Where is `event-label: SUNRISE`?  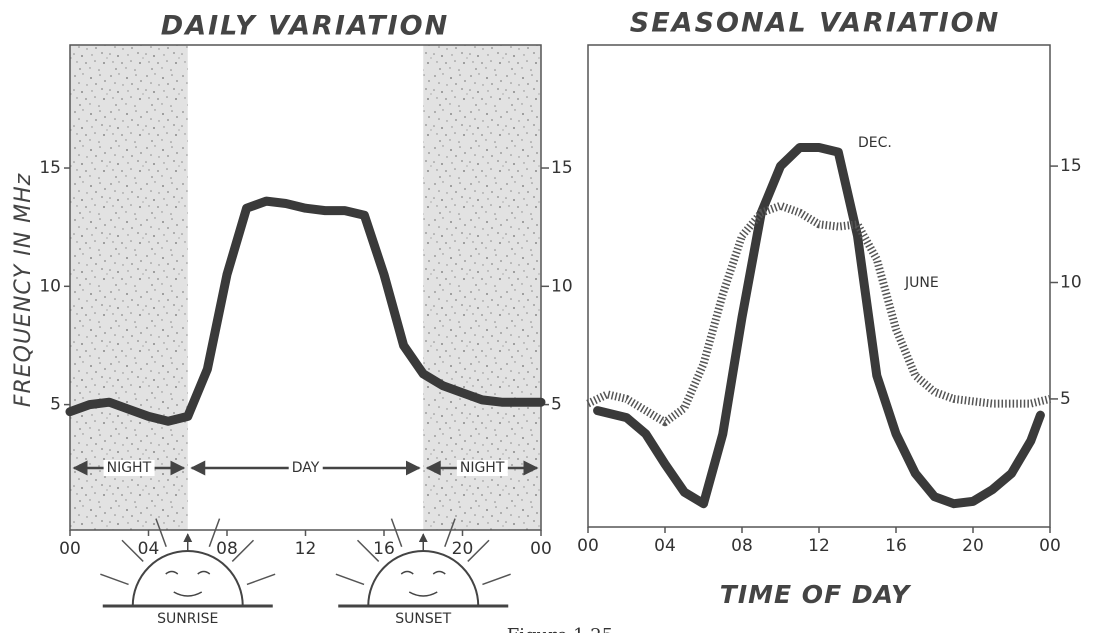 event-label: SUNRISE is located at coordinates (187, 619).